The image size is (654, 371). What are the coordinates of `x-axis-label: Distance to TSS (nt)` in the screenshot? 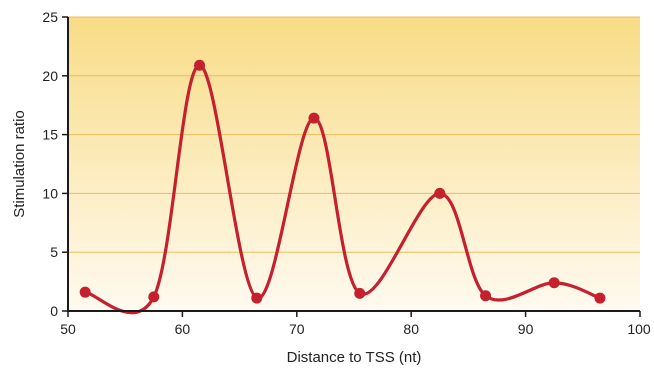 It's located at (354, 357).